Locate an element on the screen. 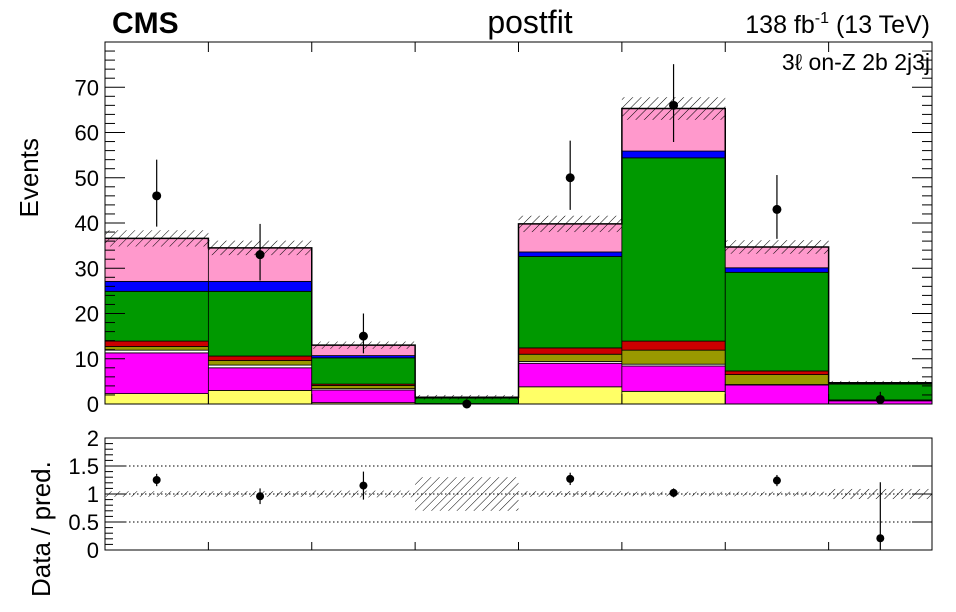 This screenshot has height=612, width=956. experiment-label: CMS is located at coordinates (145, 23).